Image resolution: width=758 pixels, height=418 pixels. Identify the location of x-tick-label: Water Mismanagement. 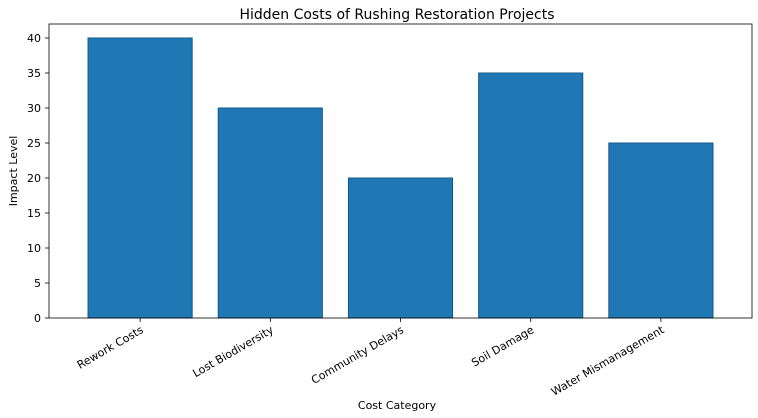
(608, 361).